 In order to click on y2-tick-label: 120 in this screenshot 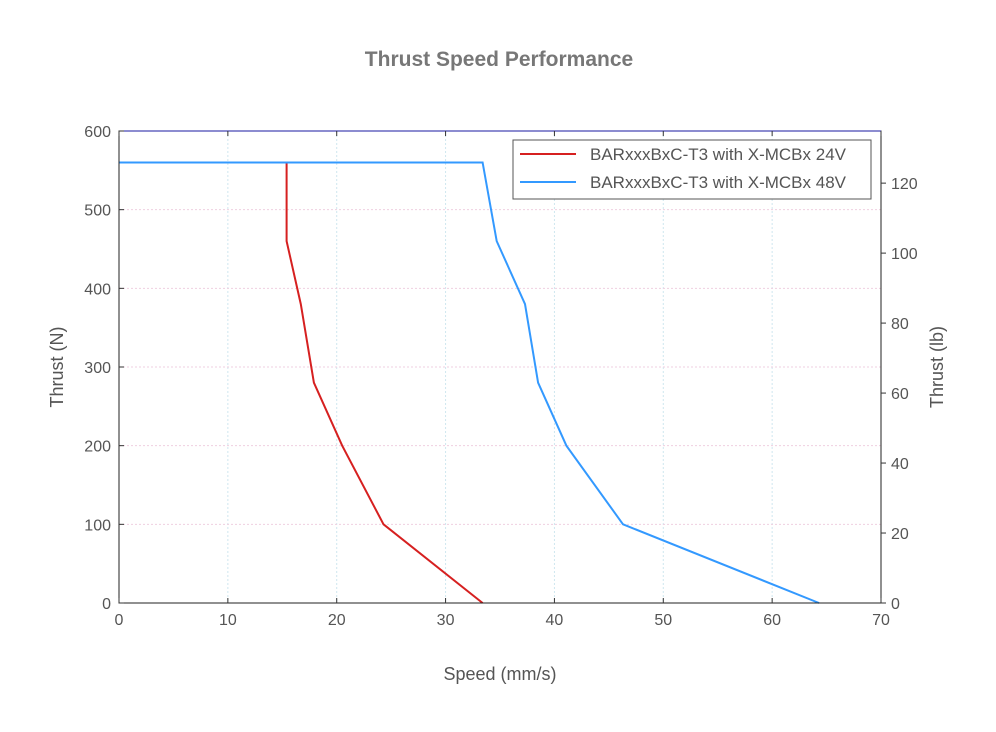, I will do `click(904, 184)`.